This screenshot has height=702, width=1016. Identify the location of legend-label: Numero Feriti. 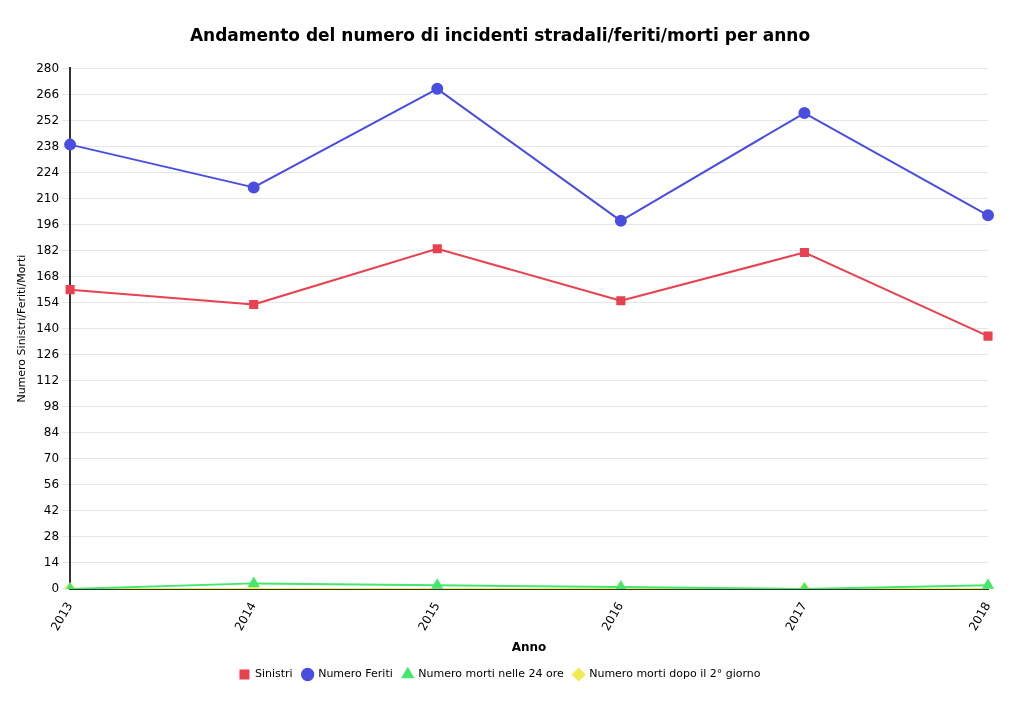
(355, 674).